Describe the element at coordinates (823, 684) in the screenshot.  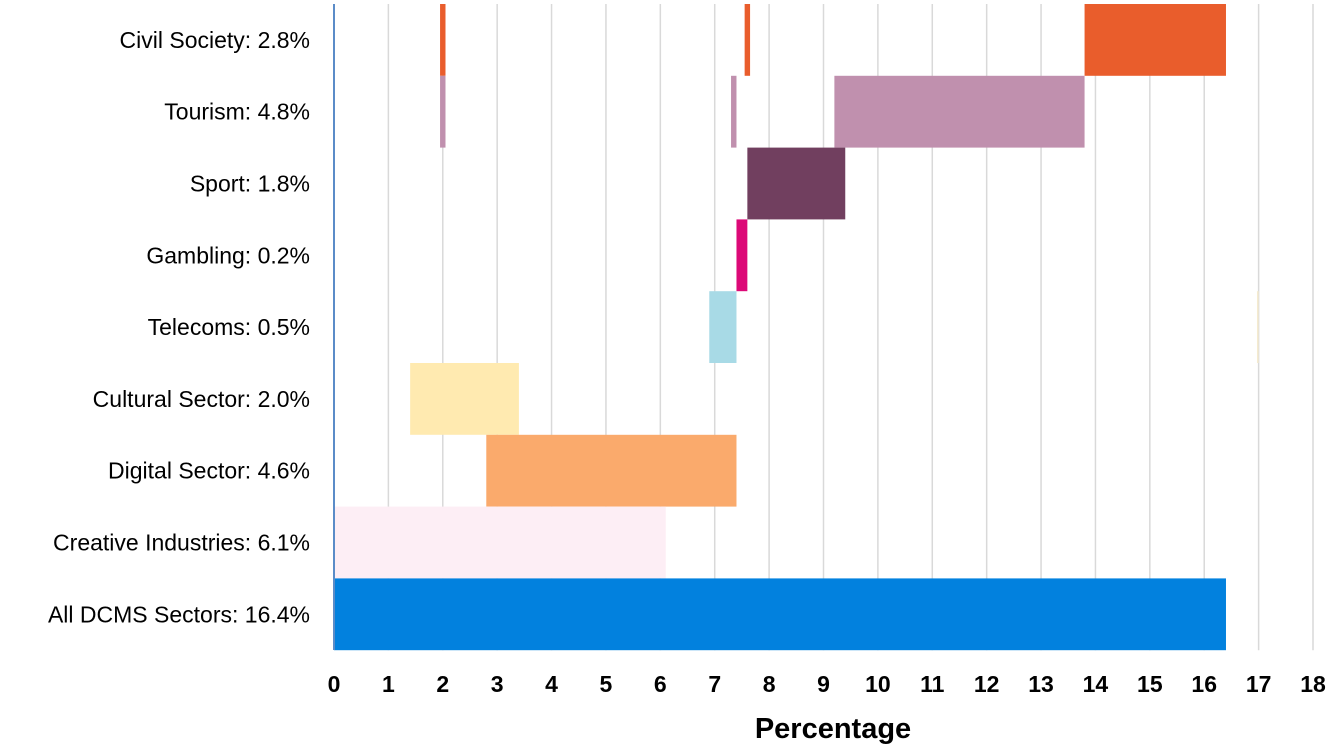
I see `x-tick-label-9: 9` at that location.